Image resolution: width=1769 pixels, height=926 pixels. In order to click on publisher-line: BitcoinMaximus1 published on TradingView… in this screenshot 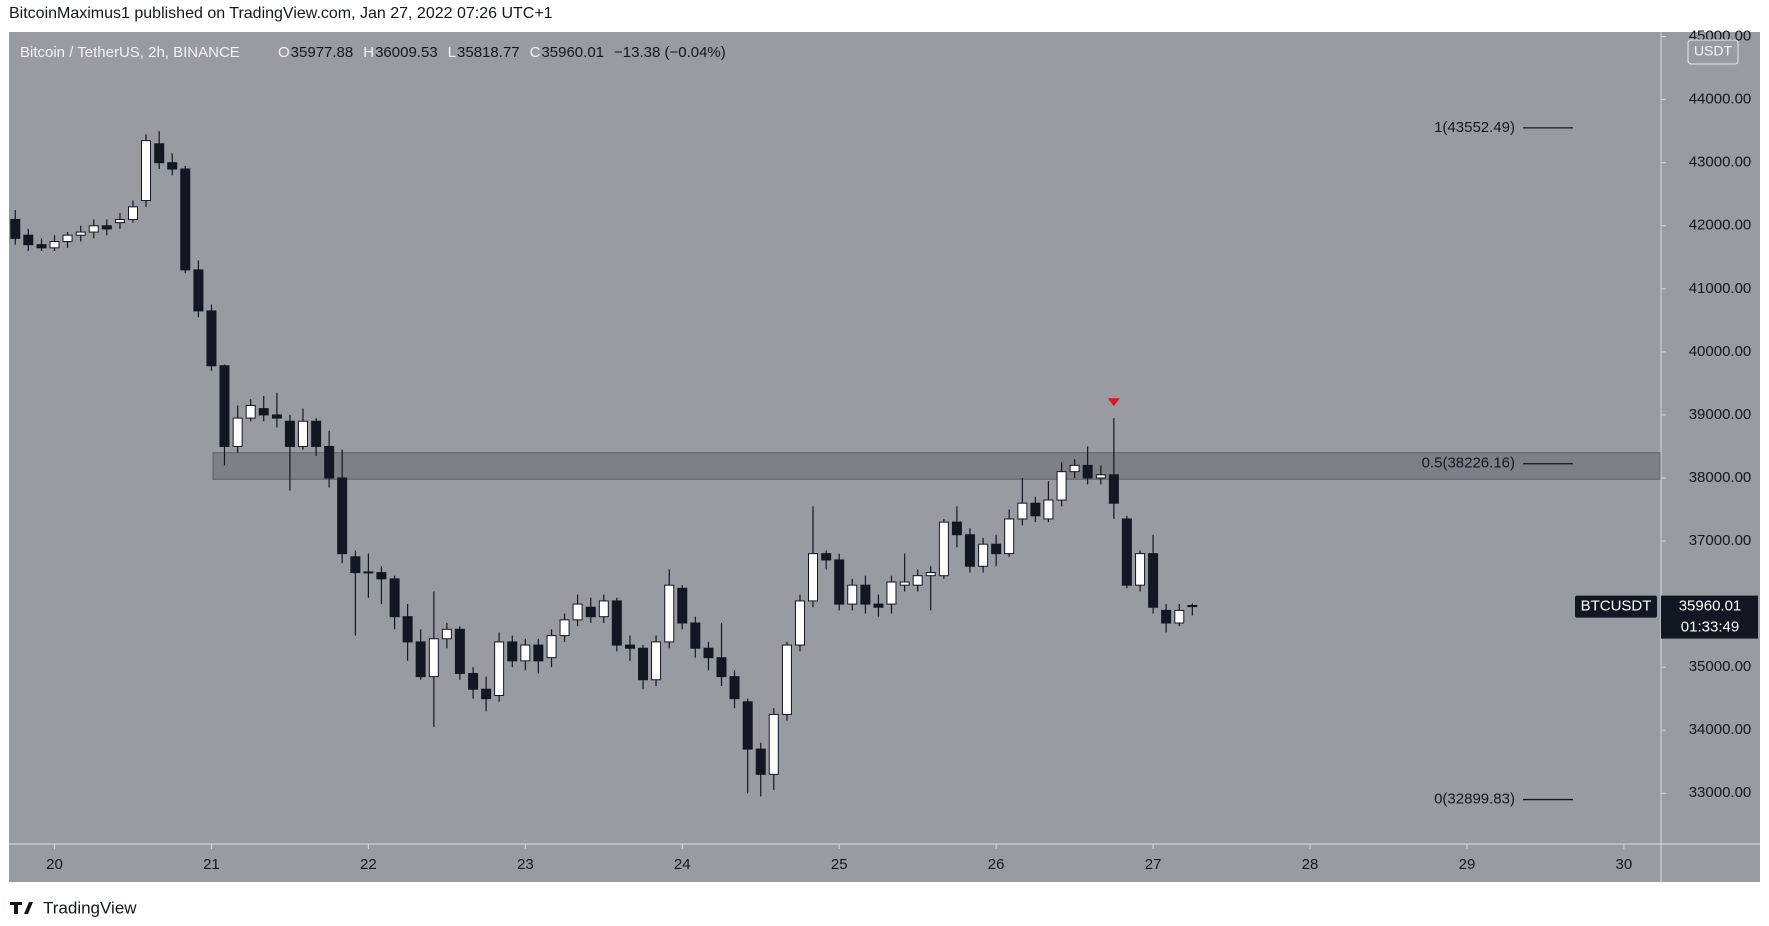, I will do `click(281, 13)`.